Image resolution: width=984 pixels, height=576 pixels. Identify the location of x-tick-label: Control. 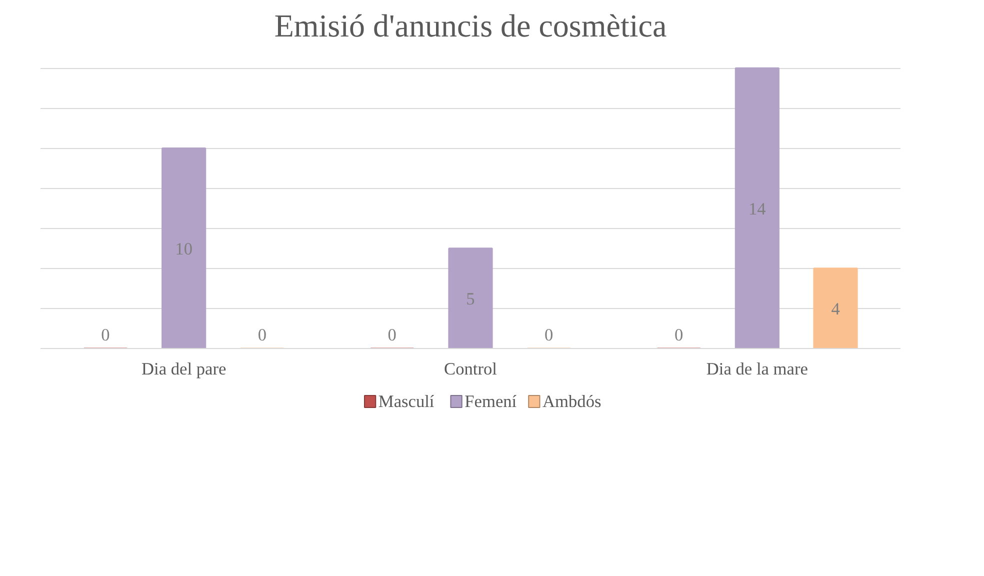
(471, 369).